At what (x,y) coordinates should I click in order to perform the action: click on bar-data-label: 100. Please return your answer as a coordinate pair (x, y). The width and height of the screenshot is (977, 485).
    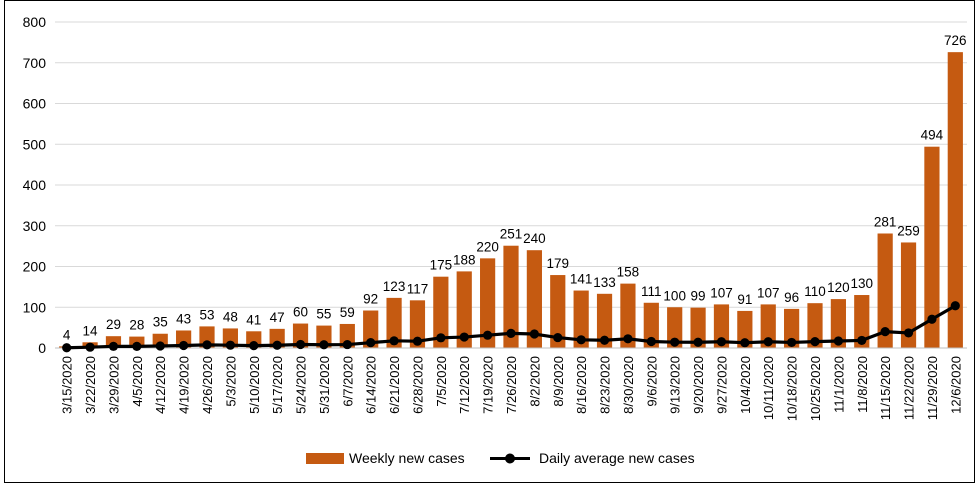
    Looking at the image, I should click on (674, 295).